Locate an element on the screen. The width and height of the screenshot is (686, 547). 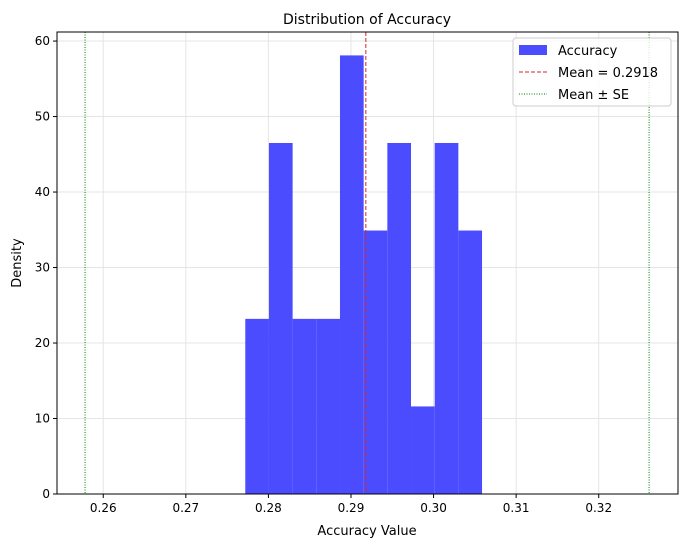
y-tick-label: 20 is located at coordinates (42, 343).